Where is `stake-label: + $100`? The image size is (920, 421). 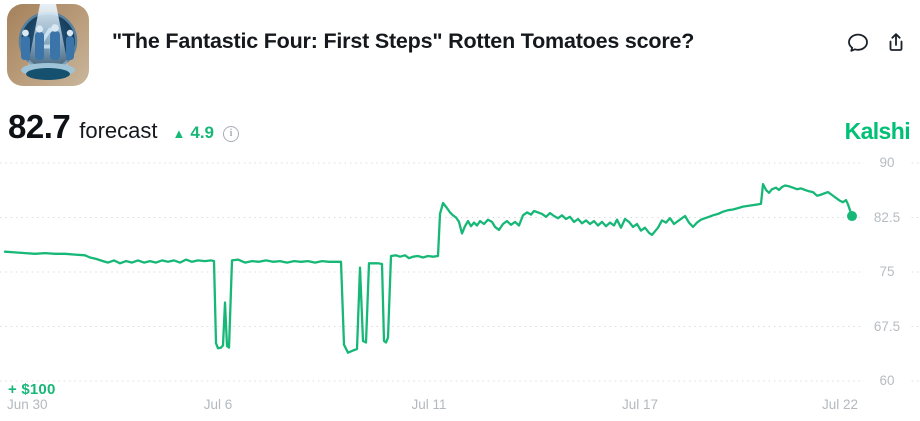
stake-label: + $100 is located at coordinates (32, 389).